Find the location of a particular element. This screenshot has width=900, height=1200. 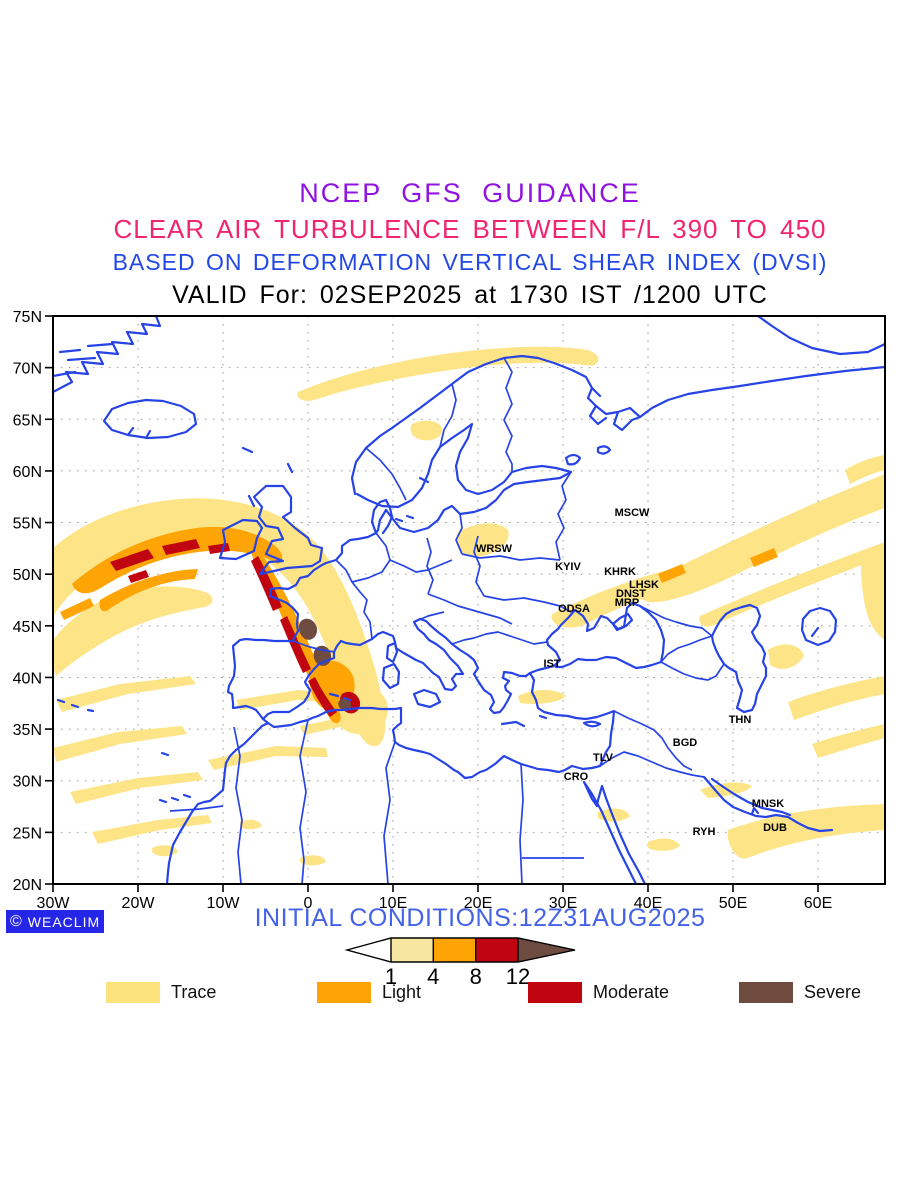

lon-label: 50E is located at coordinates (733, 903).